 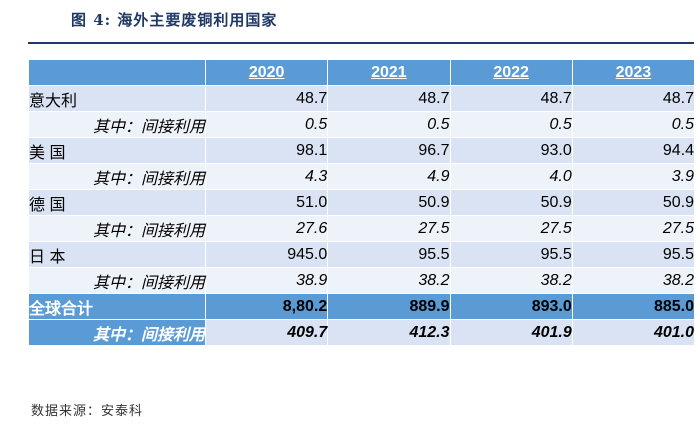 I want to click on indirect-value-cell: 3.9, so click(x=633, y=176).